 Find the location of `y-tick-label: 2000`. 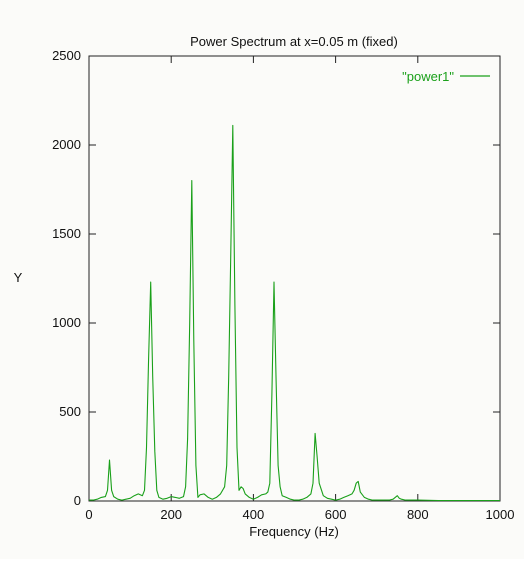

y-tick-label: 2000 is located at coordinates (66, 144).